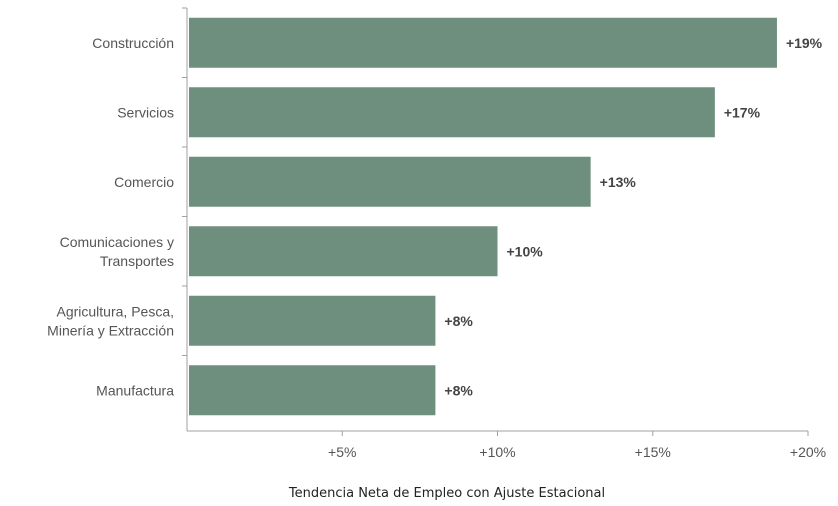 This screenshot has height=506, width=838. I want to click on category-label: Manufactura, so click(135, 390).